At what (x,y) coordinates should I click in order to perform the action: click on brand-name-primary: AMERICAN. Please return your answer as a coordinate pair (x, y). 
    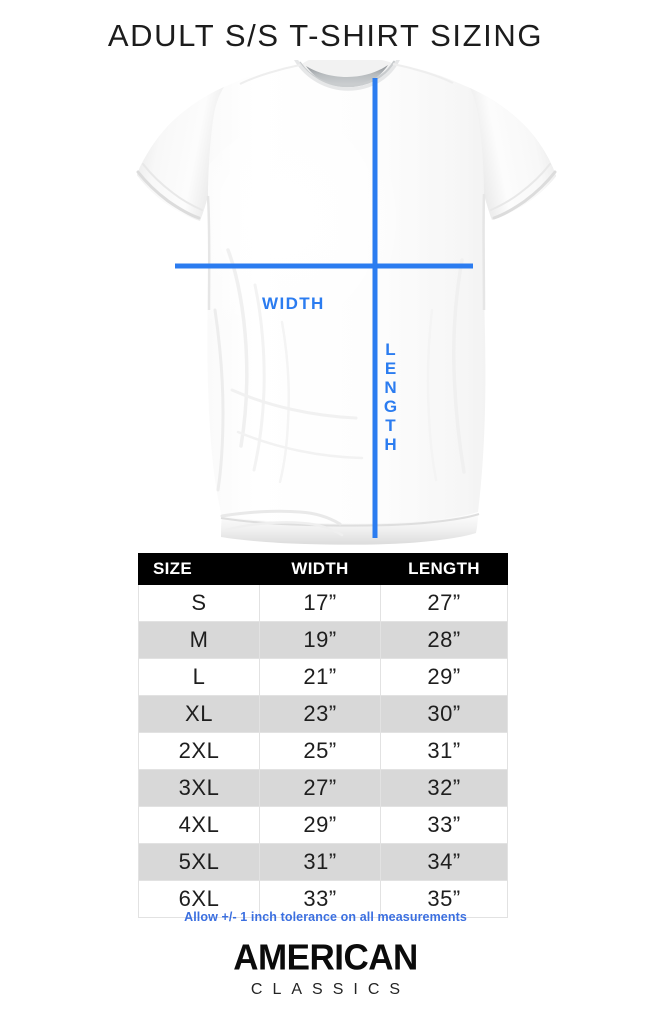
    Looking at the image, I should click on (325, 957).